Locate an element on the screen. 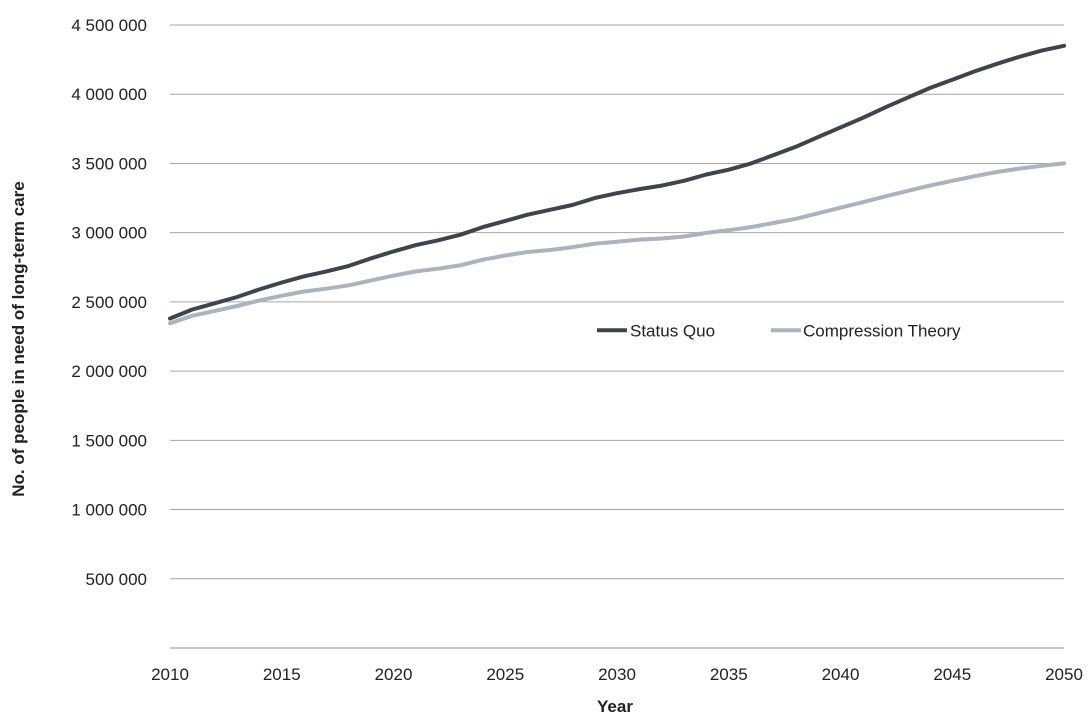 The image size is (1088, 718). legend: Status Quo Compression Theory is located at coordinates (779, 330).